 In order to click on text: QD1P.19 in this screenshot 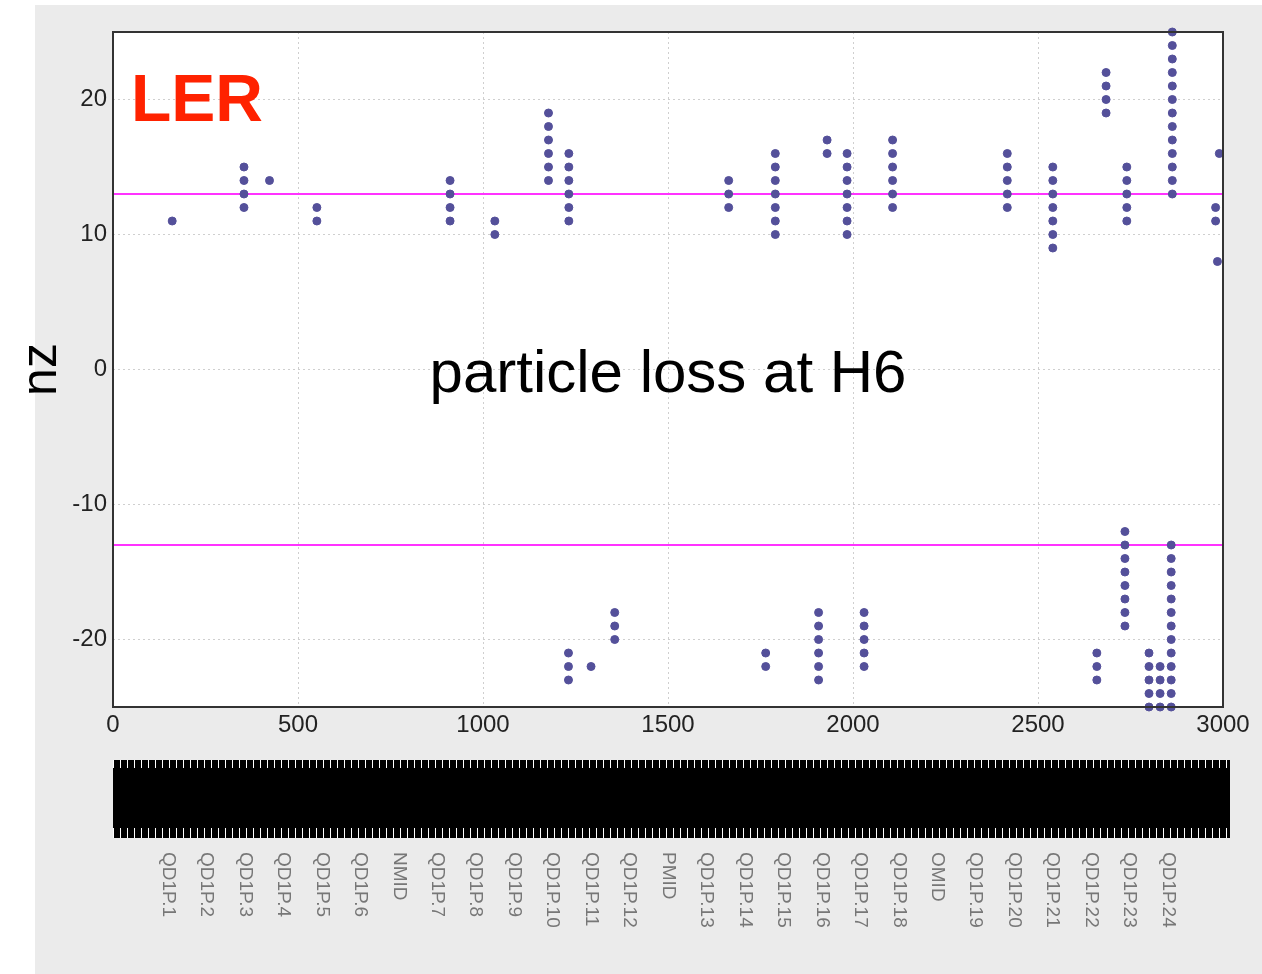, I will do `click(977, 890)`.